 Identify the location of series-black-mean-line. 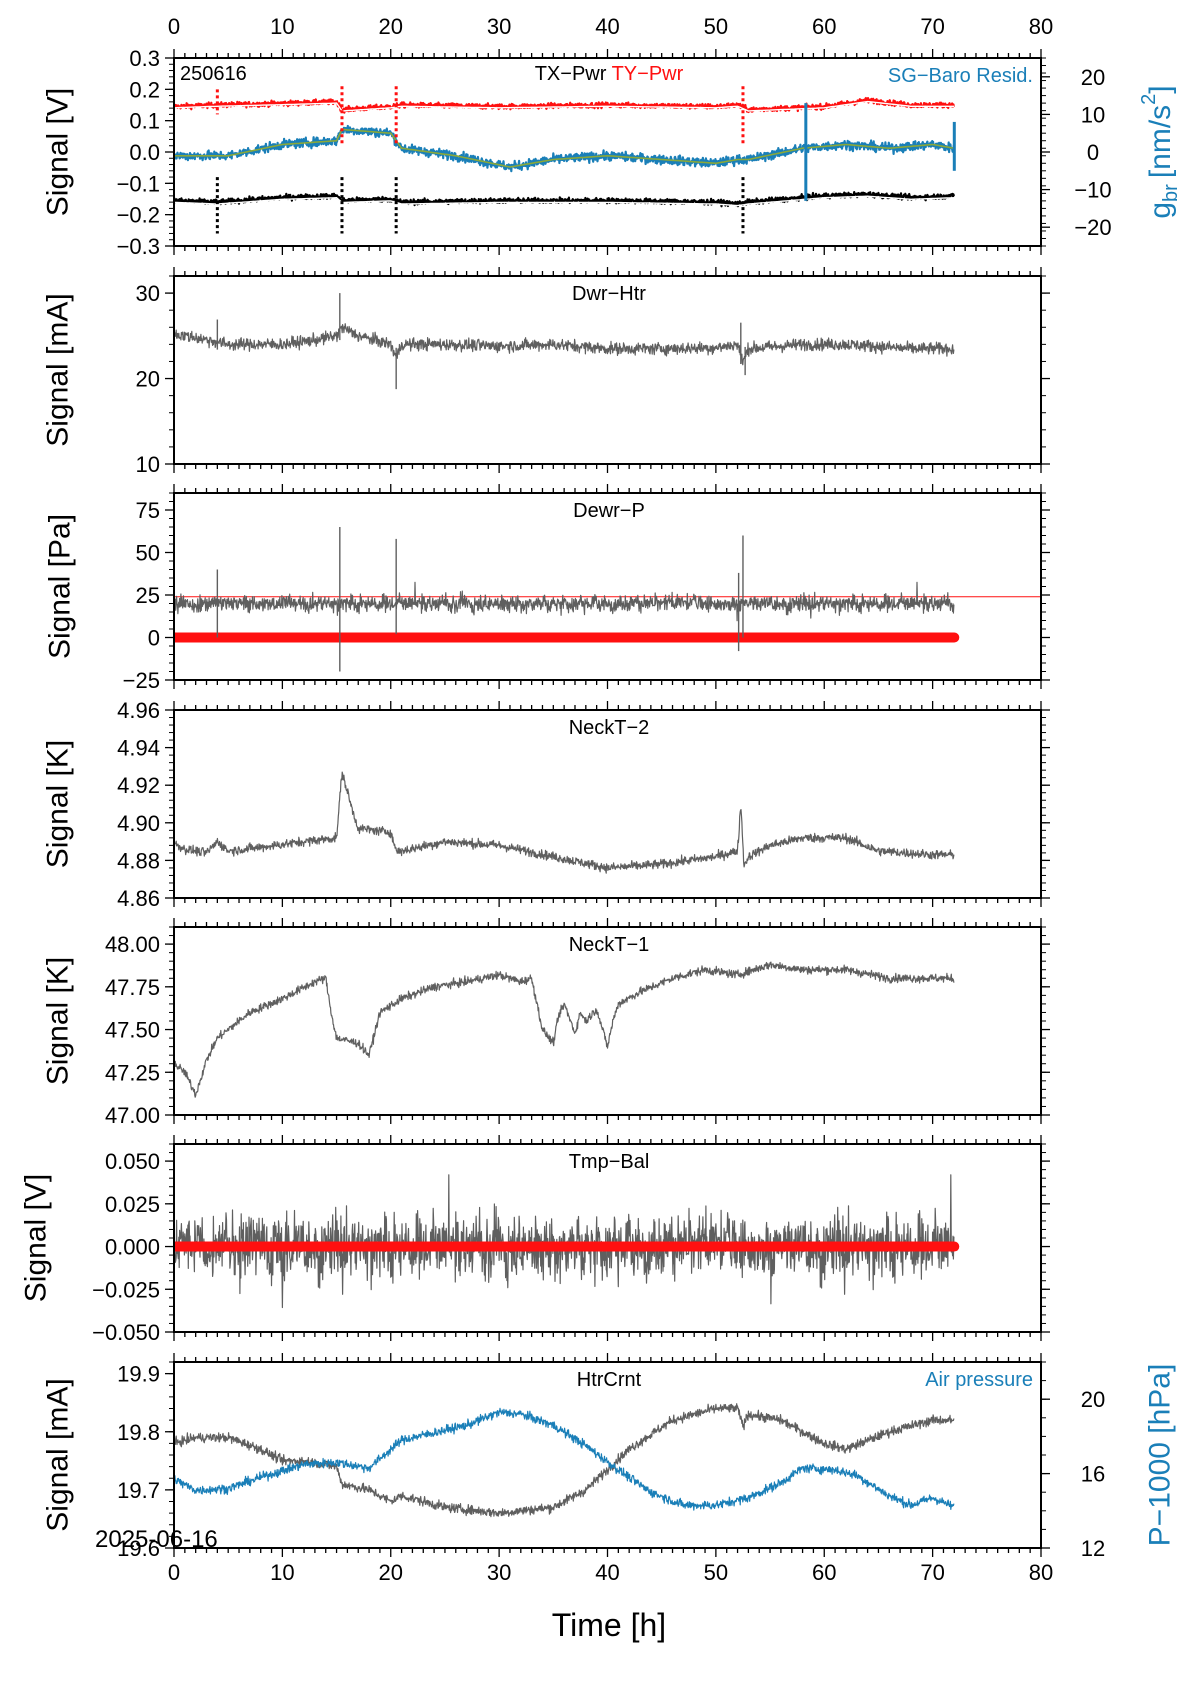
(564, 201).